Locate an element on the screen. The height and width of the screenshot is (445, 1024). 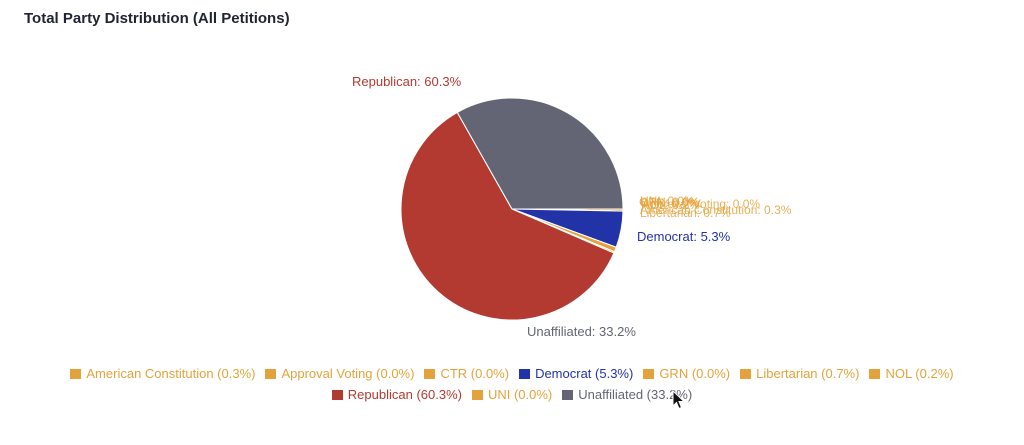
pie-label-republican: Republican: 60.3% is located at coordinates (407, 81).